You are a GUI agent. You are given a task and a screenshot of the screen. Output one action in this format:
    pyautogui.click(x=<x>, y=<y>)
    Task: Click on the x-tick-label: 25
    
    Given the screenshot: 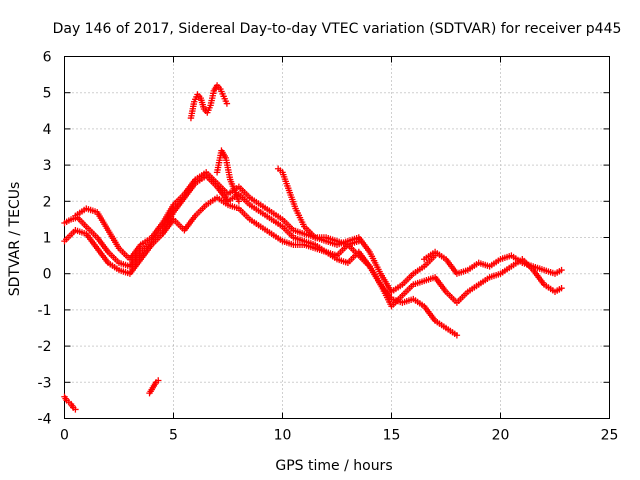 What is the action you would take?
    pyautogui.click(x=610, y=436)
    